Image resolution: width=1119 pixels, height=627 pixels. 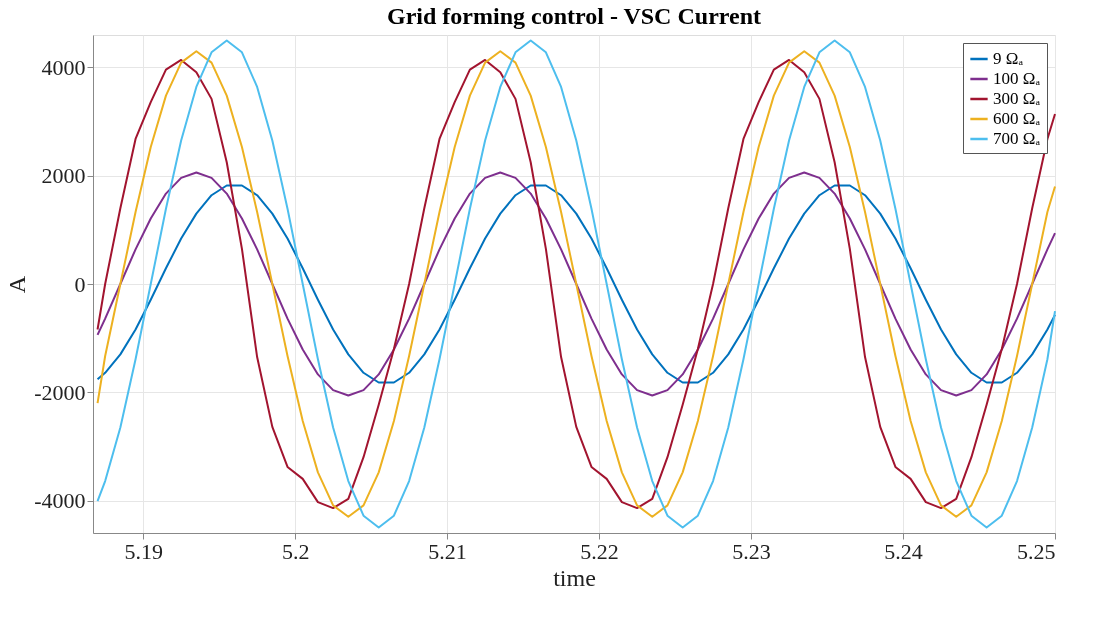 I want to click on y-tick-label: -2000, so click(x=60, y=392).